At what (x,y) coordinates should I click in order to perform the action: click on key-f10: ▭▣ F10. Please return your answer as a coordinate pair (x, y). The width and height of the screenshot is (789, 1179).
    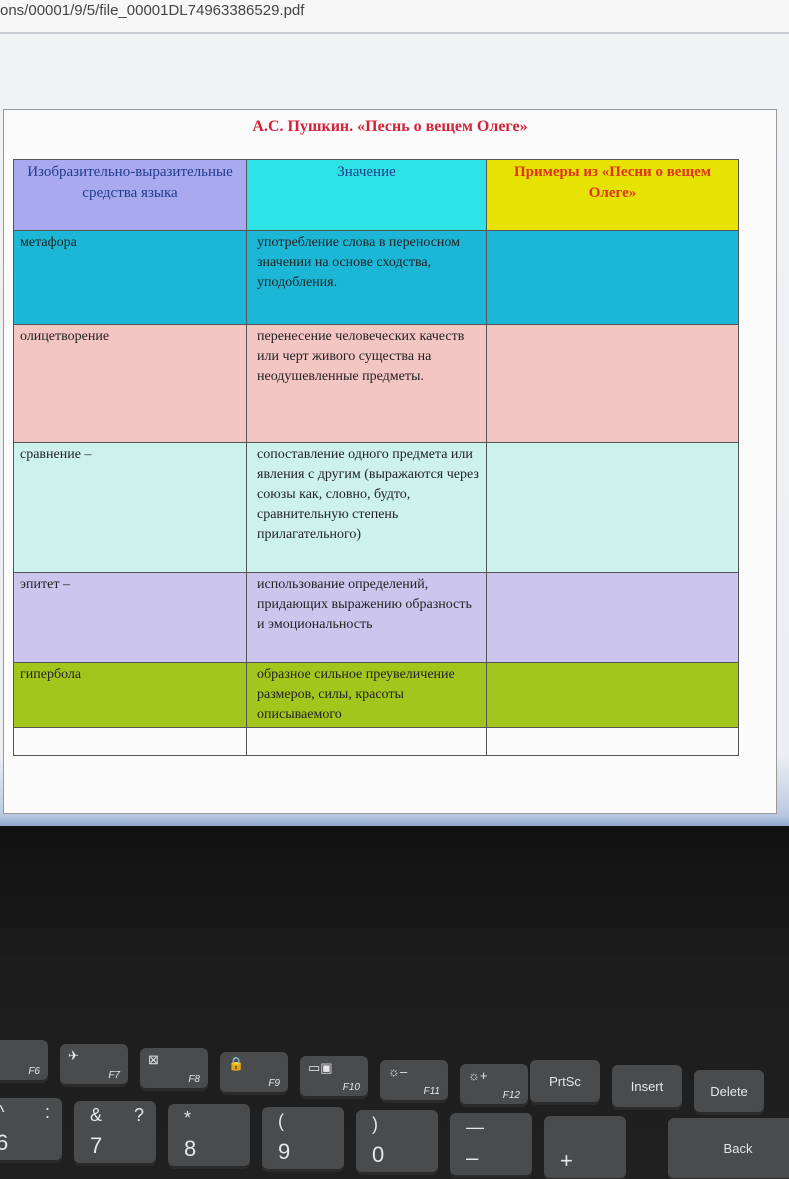
    Looking at the image, I should click on (334, 1076).